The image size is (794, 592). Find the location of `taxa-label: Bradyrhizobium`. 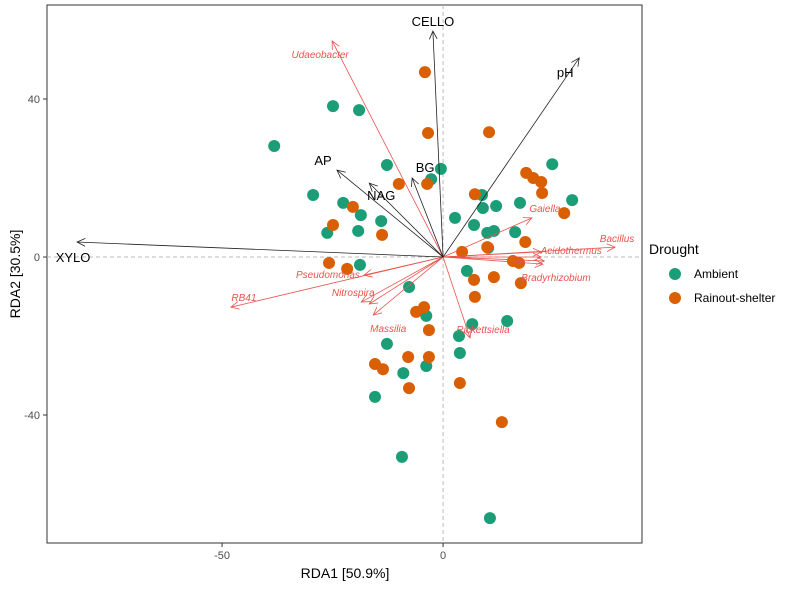

taxa-label: Bradyrhizobium is located at coordinates (555, 278).